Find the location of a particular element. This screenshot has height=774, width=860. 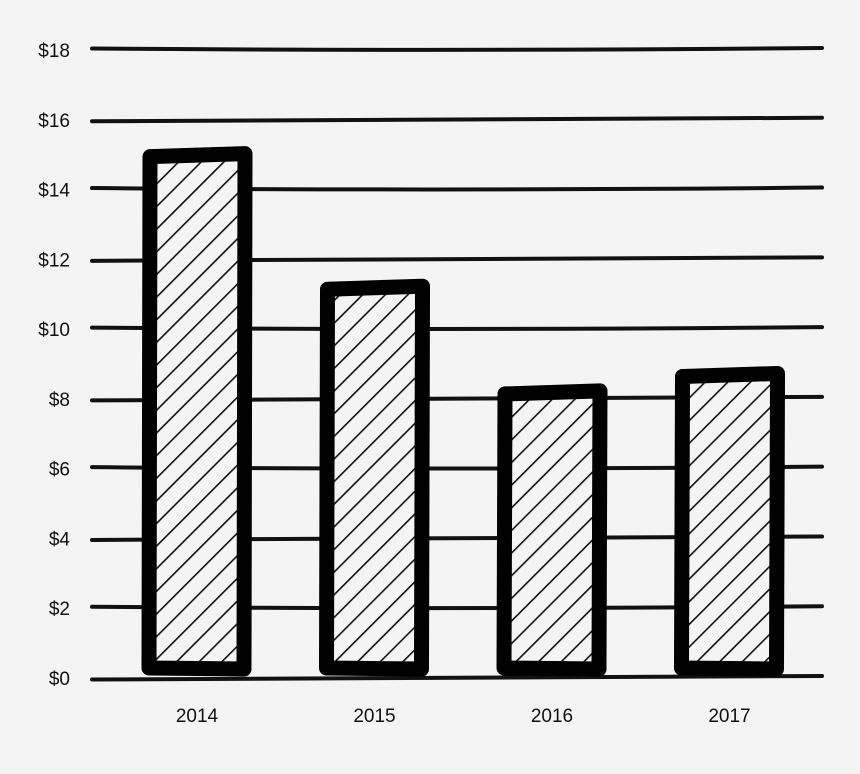

x-category-label: 2015 is located at coordinates (374, 716).